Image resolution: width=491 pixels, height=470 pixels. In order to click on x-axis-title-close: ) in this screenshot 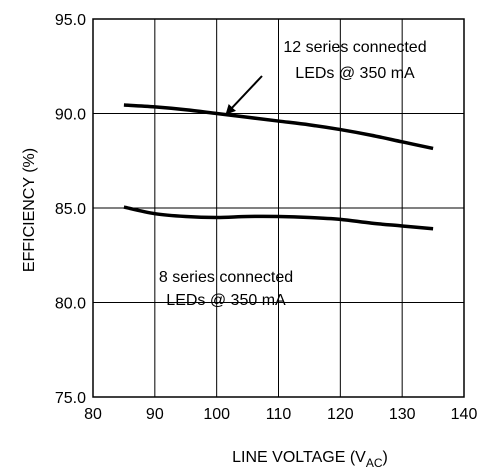, I will do `click(385, 457)`.